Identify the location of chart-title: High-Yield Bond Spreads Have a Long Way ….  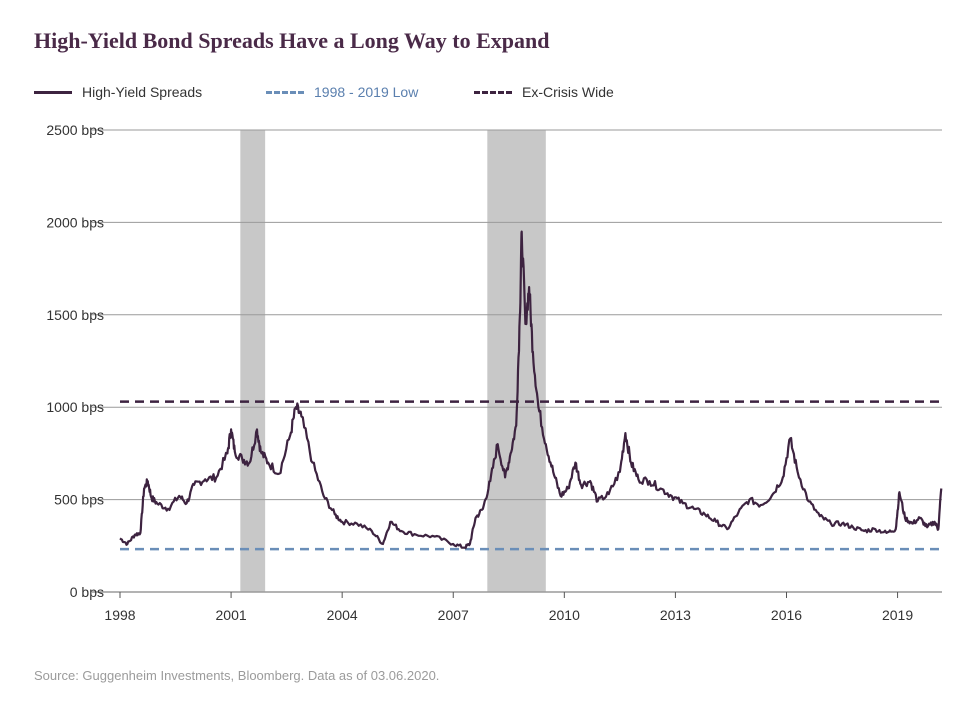
(292, 40).